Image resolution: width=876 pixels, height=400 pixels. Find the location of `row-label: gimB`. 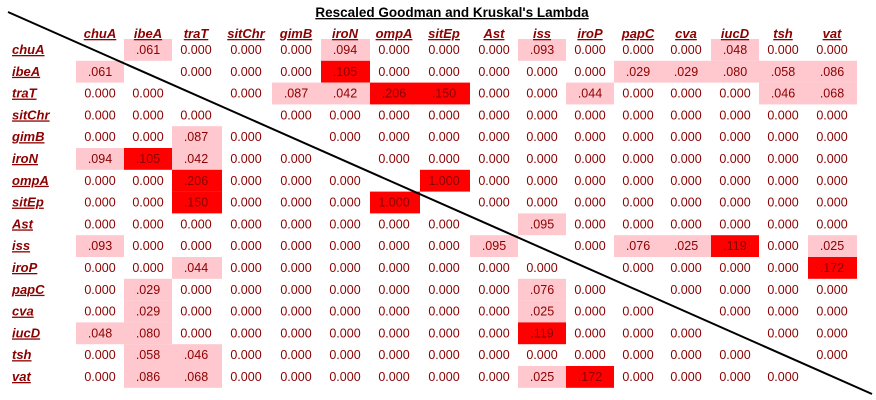

row-label: gimB is located at coordinates (28, 136).